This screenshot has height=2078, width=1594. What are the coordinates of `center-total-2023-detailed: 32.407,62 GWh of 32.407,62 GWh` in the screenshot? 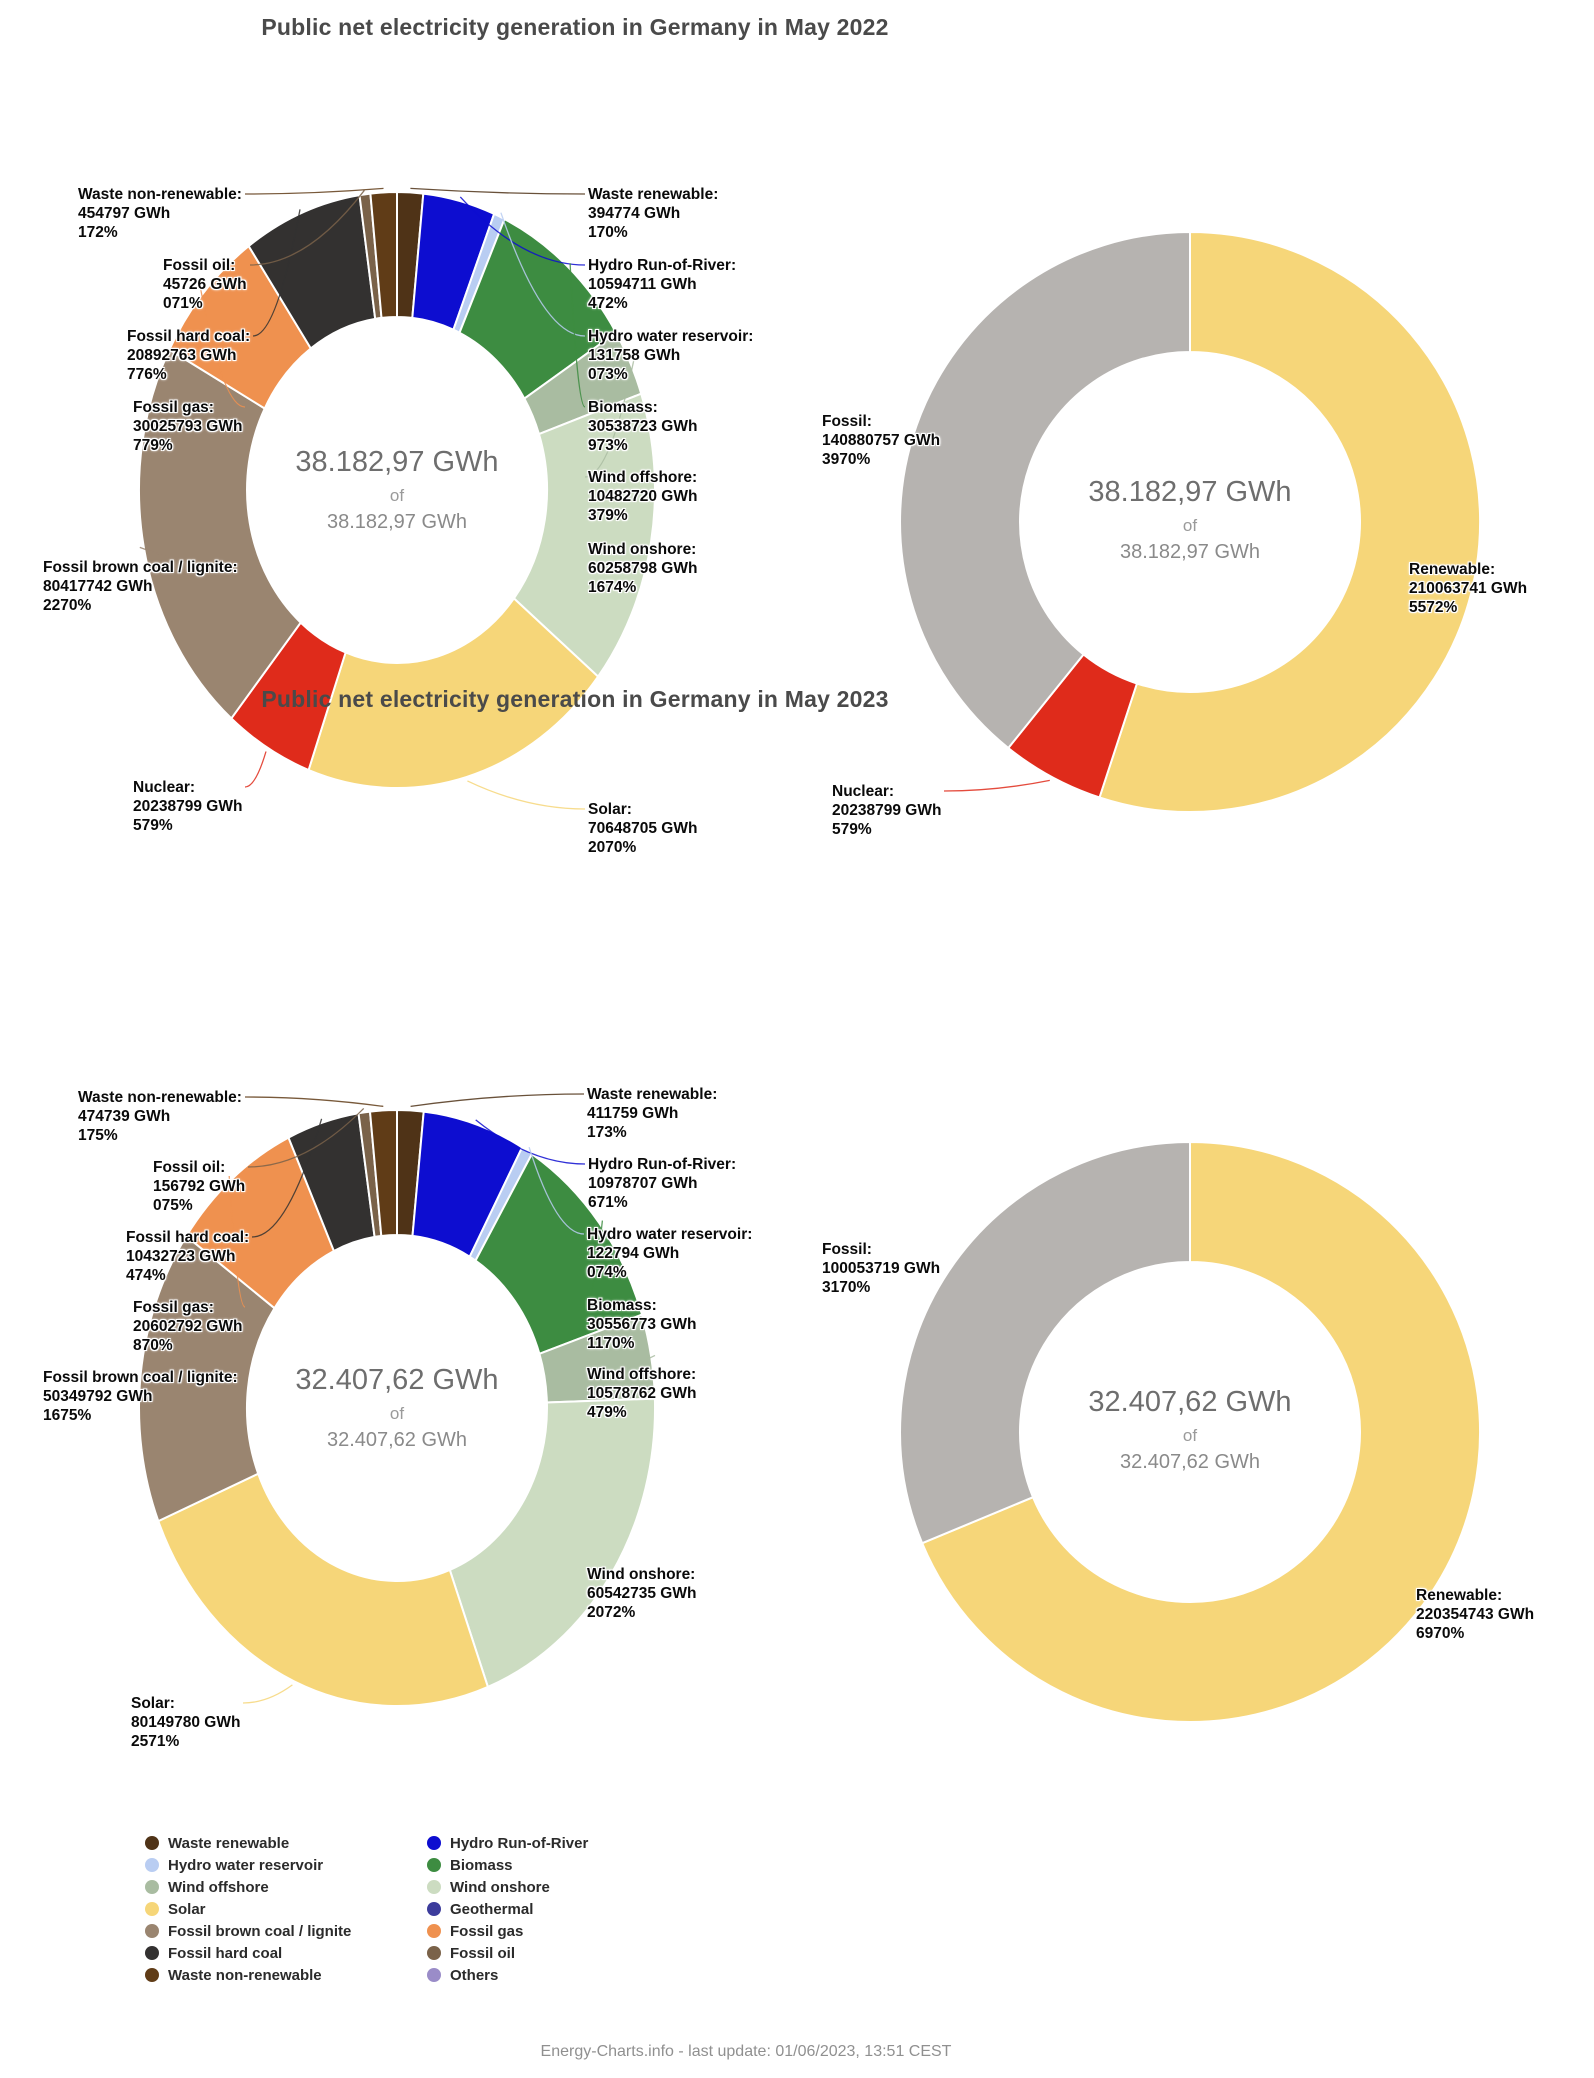 It's located at (396, 1408).